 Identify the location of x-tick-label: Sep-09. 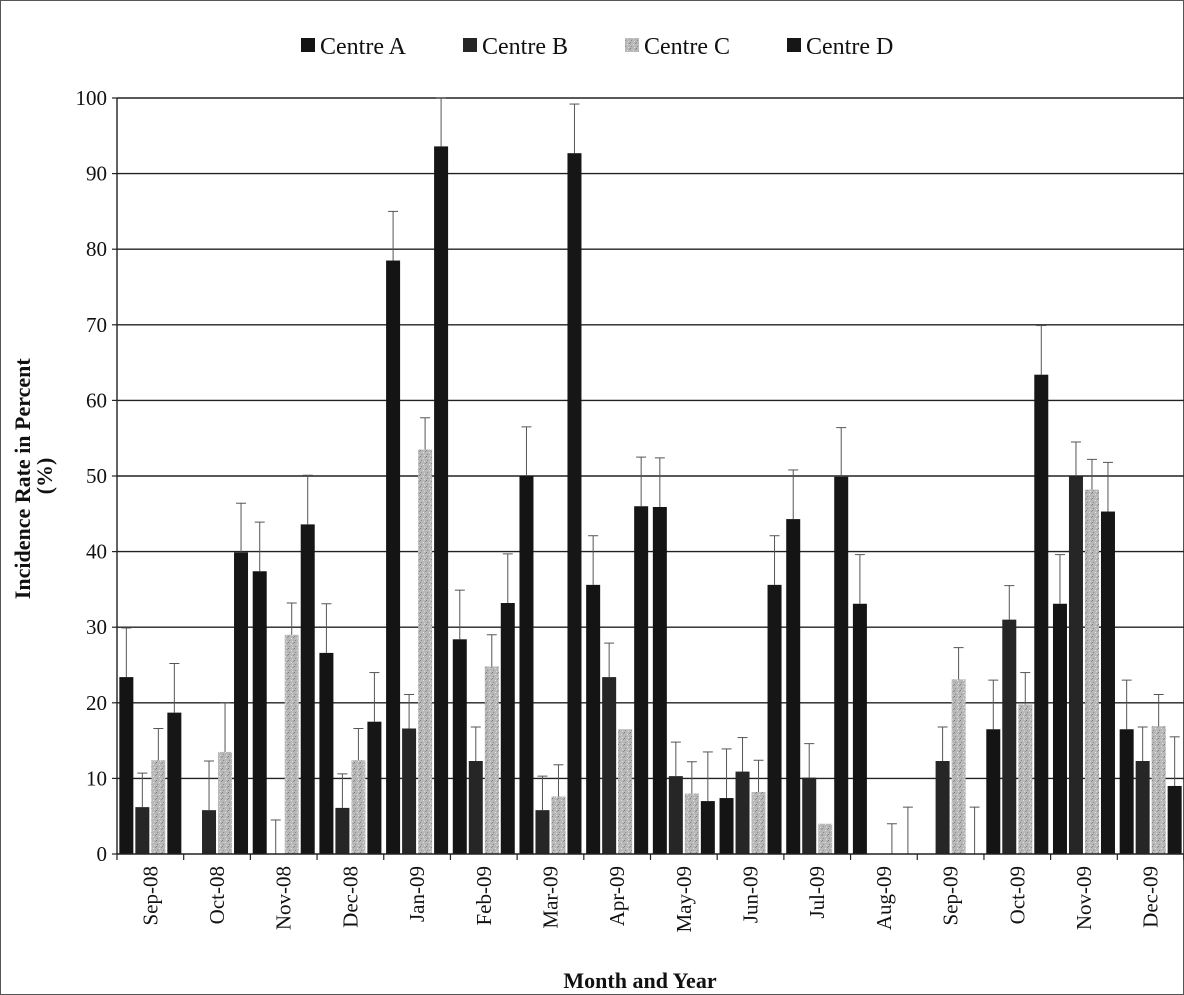
(951, 896).